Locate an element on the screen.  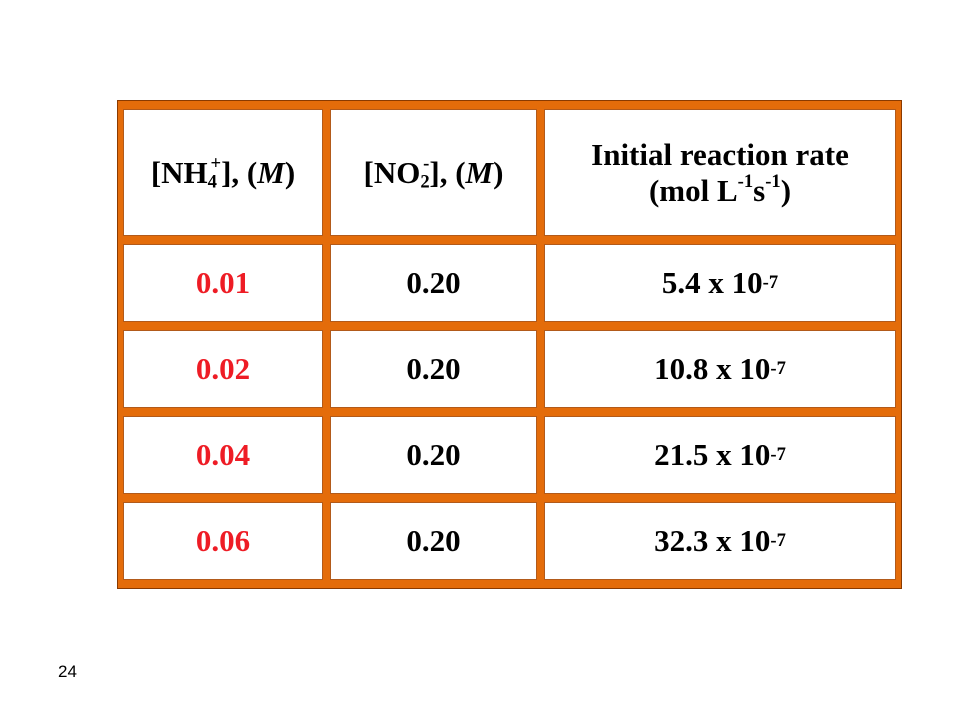
header-rate-exp1: -1 is located at coordinates (745, 181).